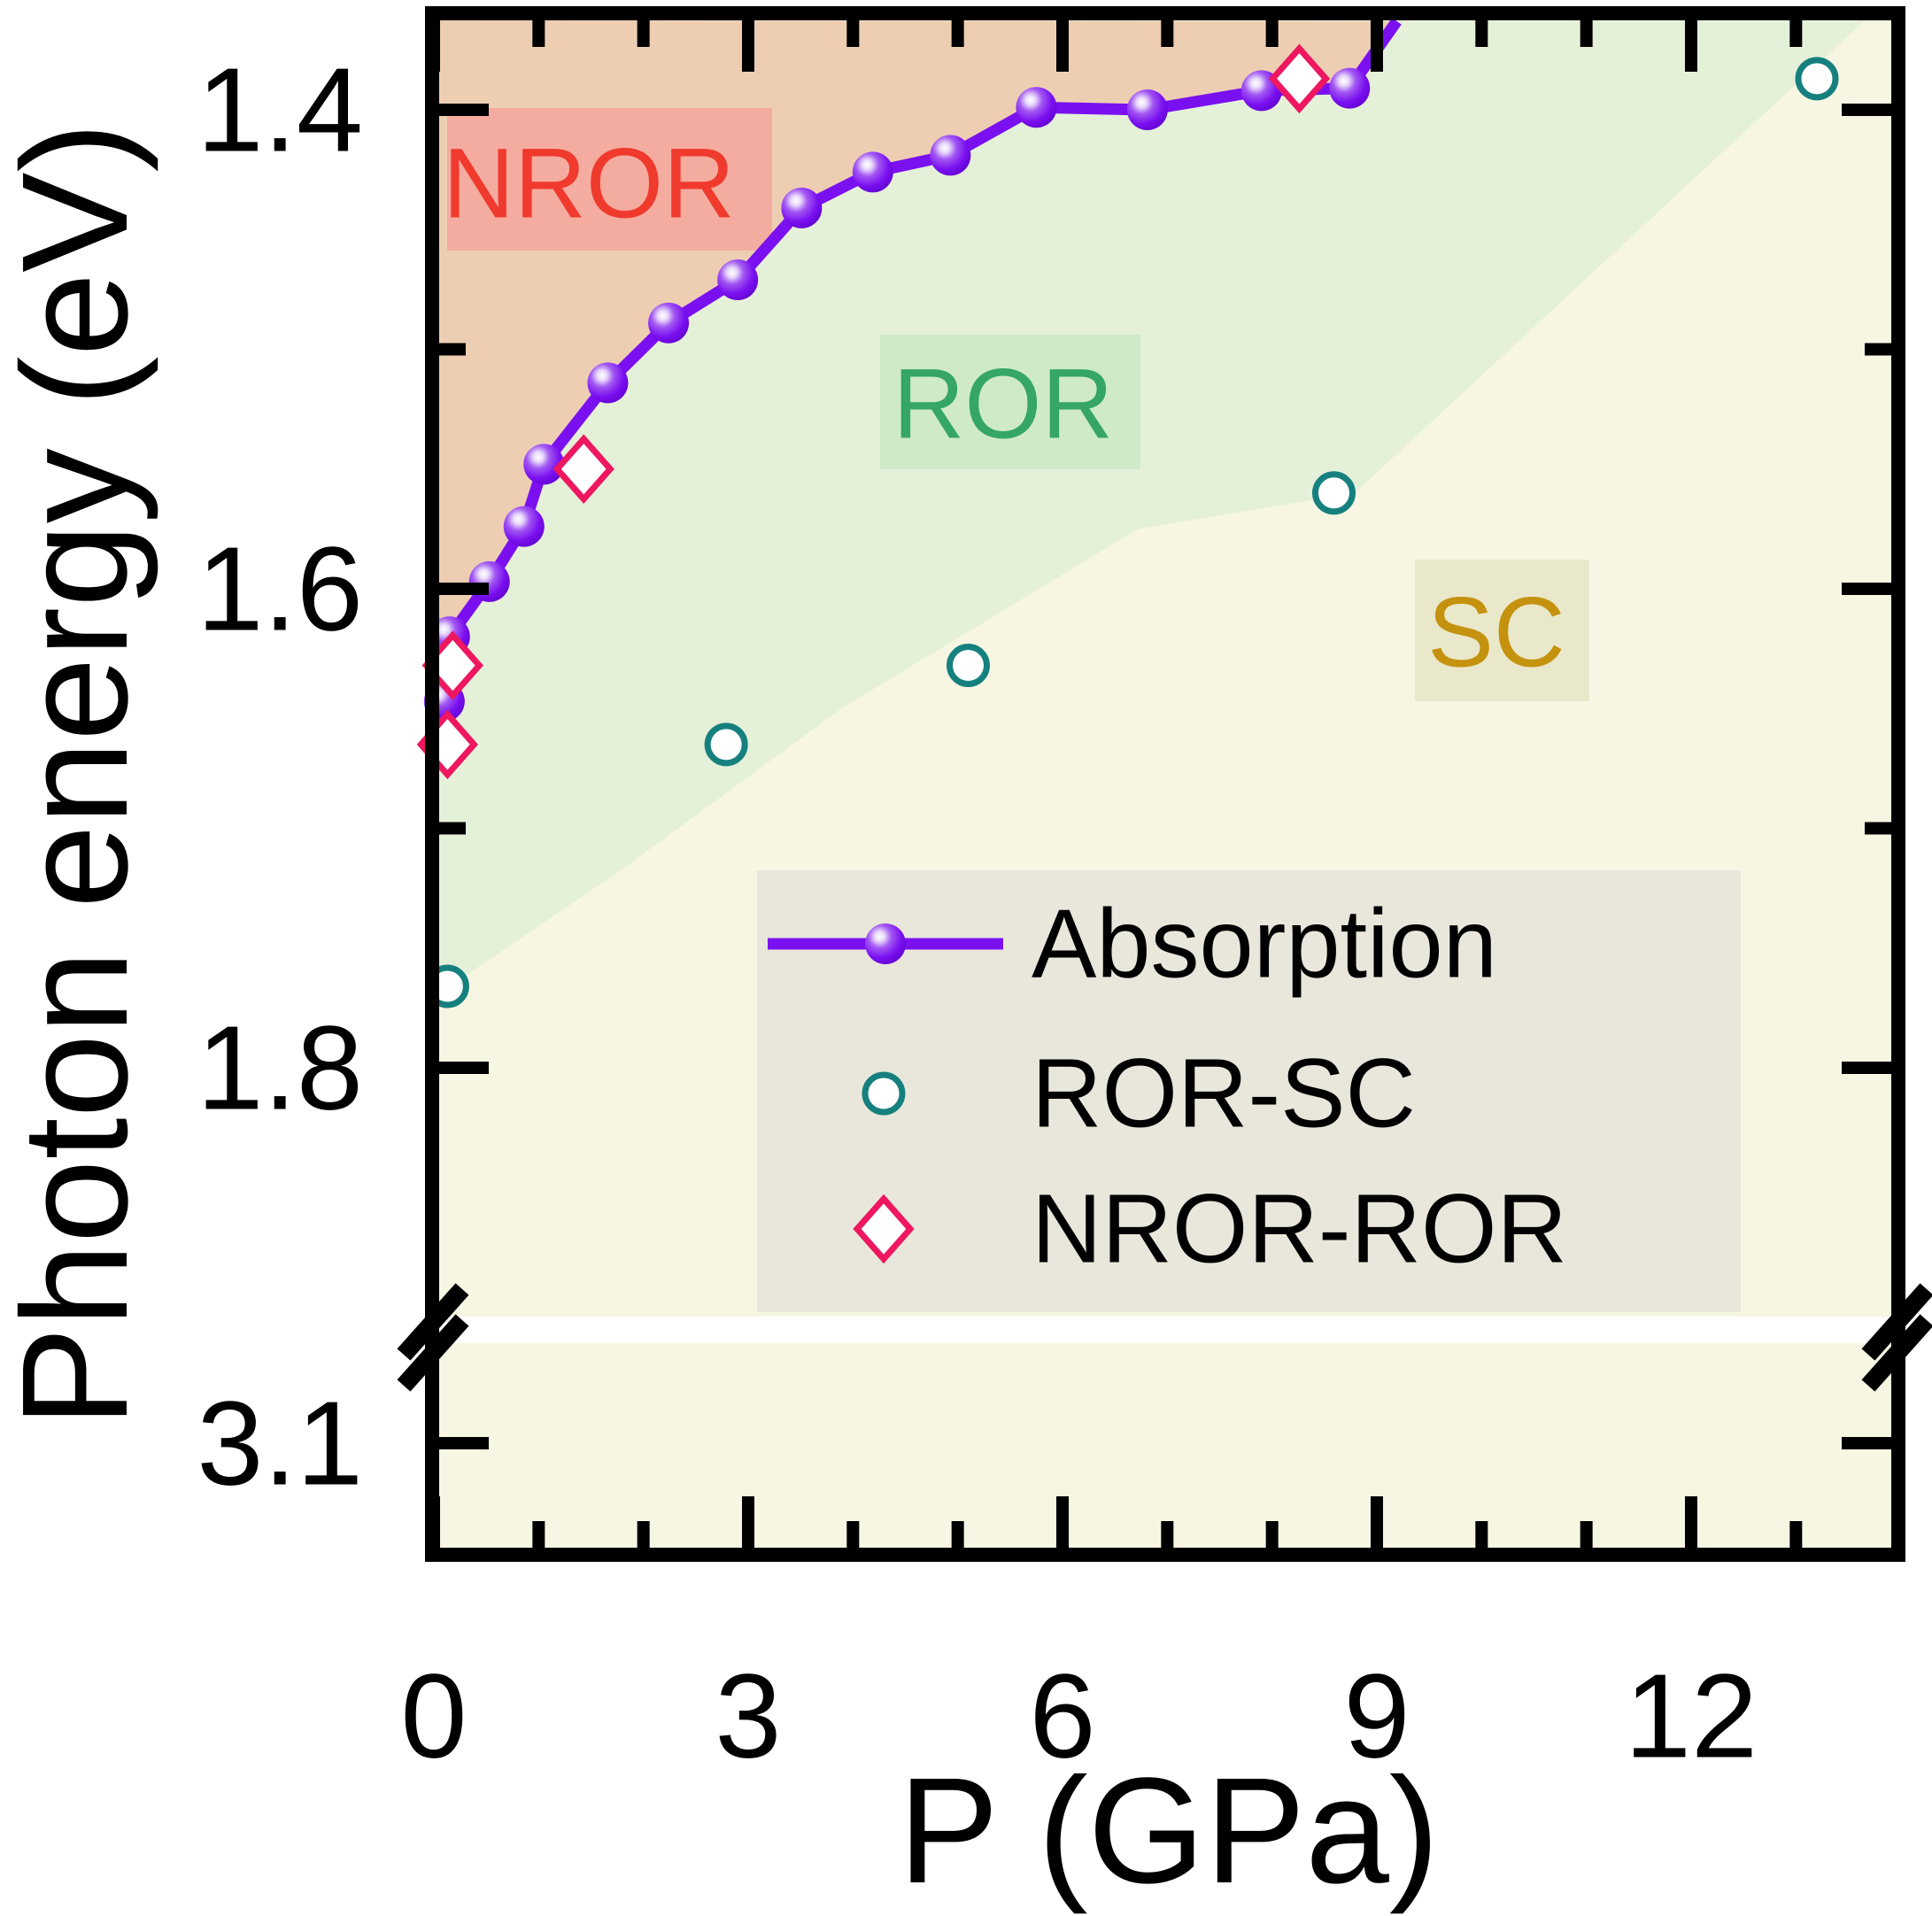  What do you see at coordinates (280, 589) in the screenshot?
I see `y-tick-label: 1.6` at bounding box center [280, 589].